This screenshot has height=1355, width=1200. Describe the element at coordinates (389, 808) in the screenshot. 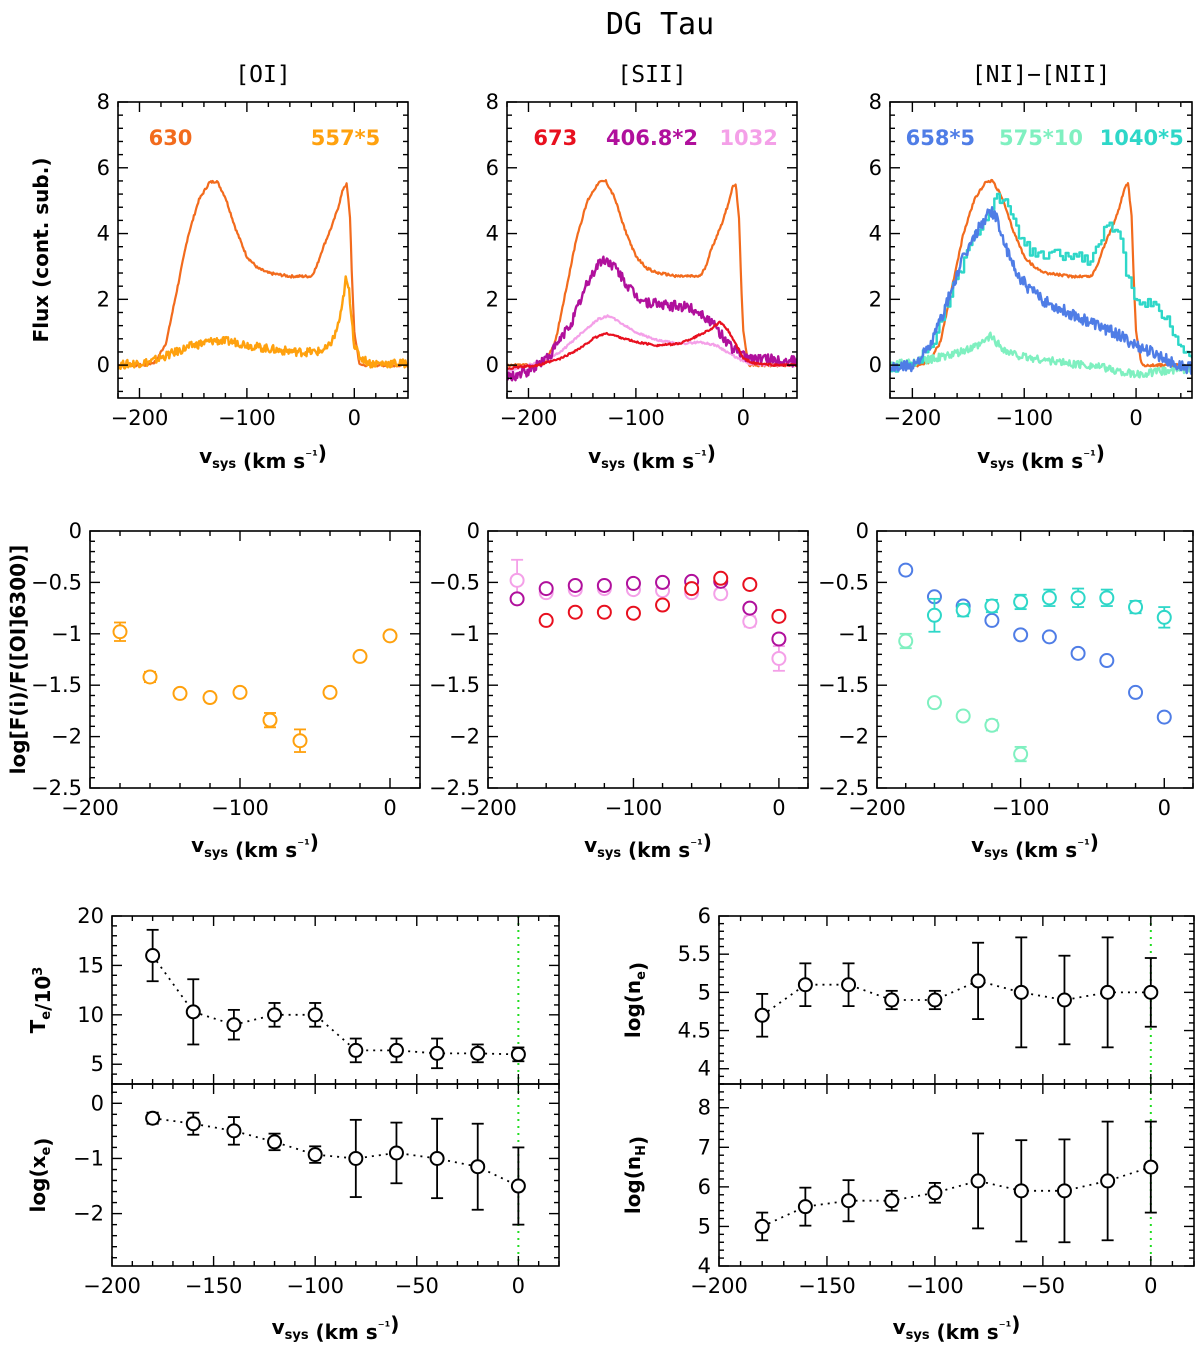

I see `p-oi-ratio-xtick: 0` at that location.